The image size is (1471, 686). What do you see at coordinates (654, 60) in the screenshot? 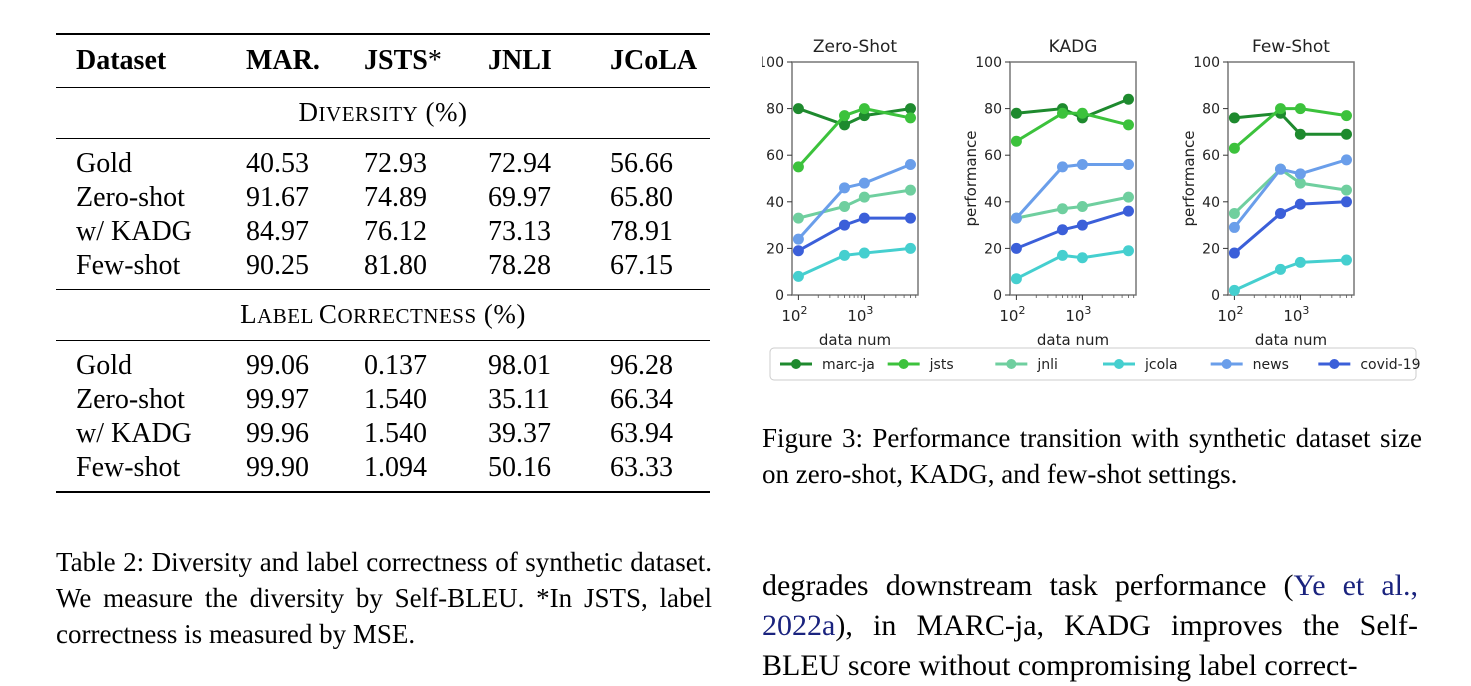
I see `col-header-jcola: JCoLA` at bounding box center [654, 60].